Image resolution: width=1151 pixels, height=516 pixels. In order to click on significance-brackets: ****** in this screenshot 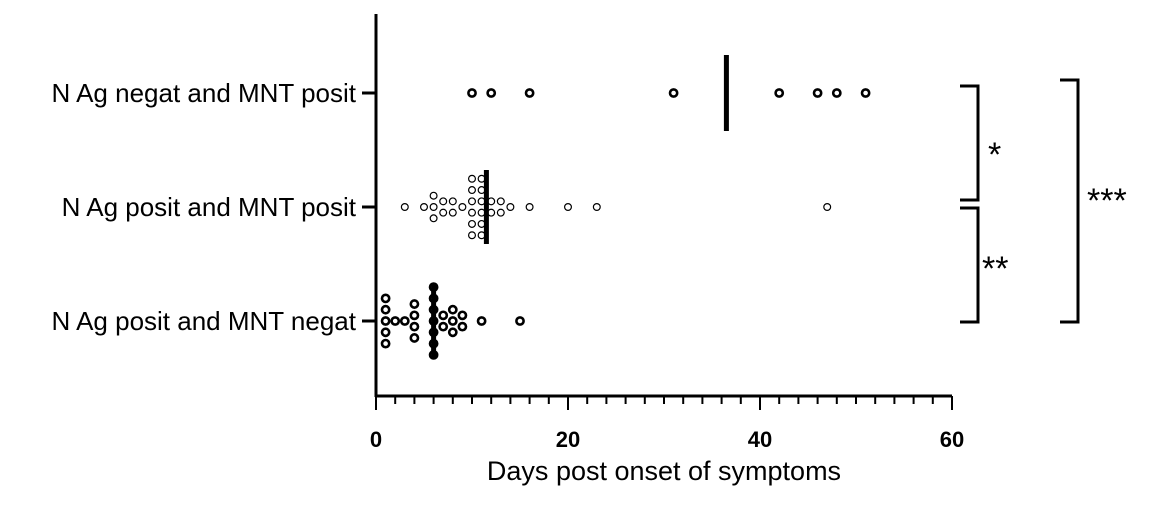, I will do `click(1043, 201)`.